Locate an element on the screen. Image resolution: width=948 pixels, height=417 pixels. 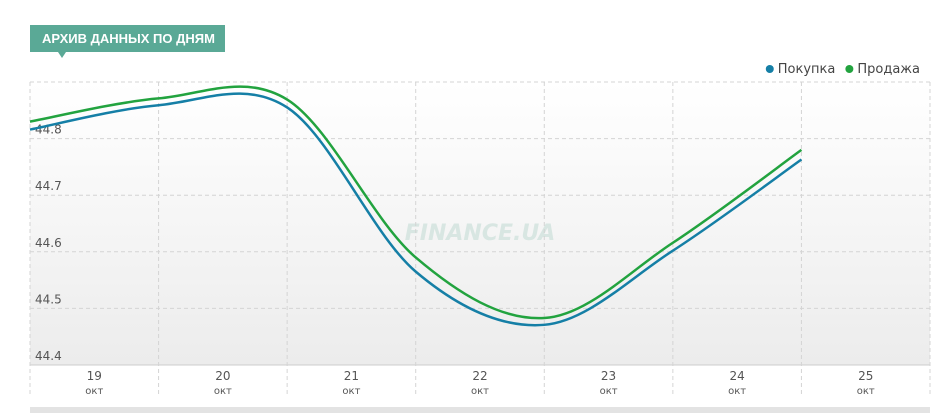
legend-label: Покупка is located at coordinates (807, 69).